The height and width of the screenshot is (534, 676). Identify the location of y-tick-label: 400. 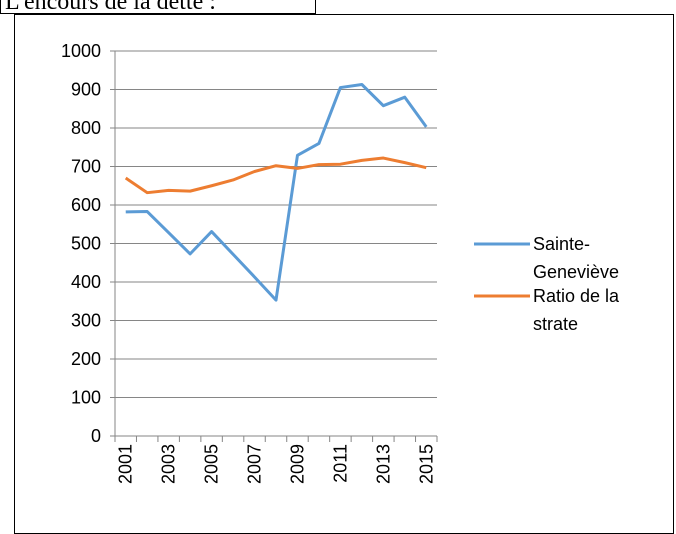
(86, 282).